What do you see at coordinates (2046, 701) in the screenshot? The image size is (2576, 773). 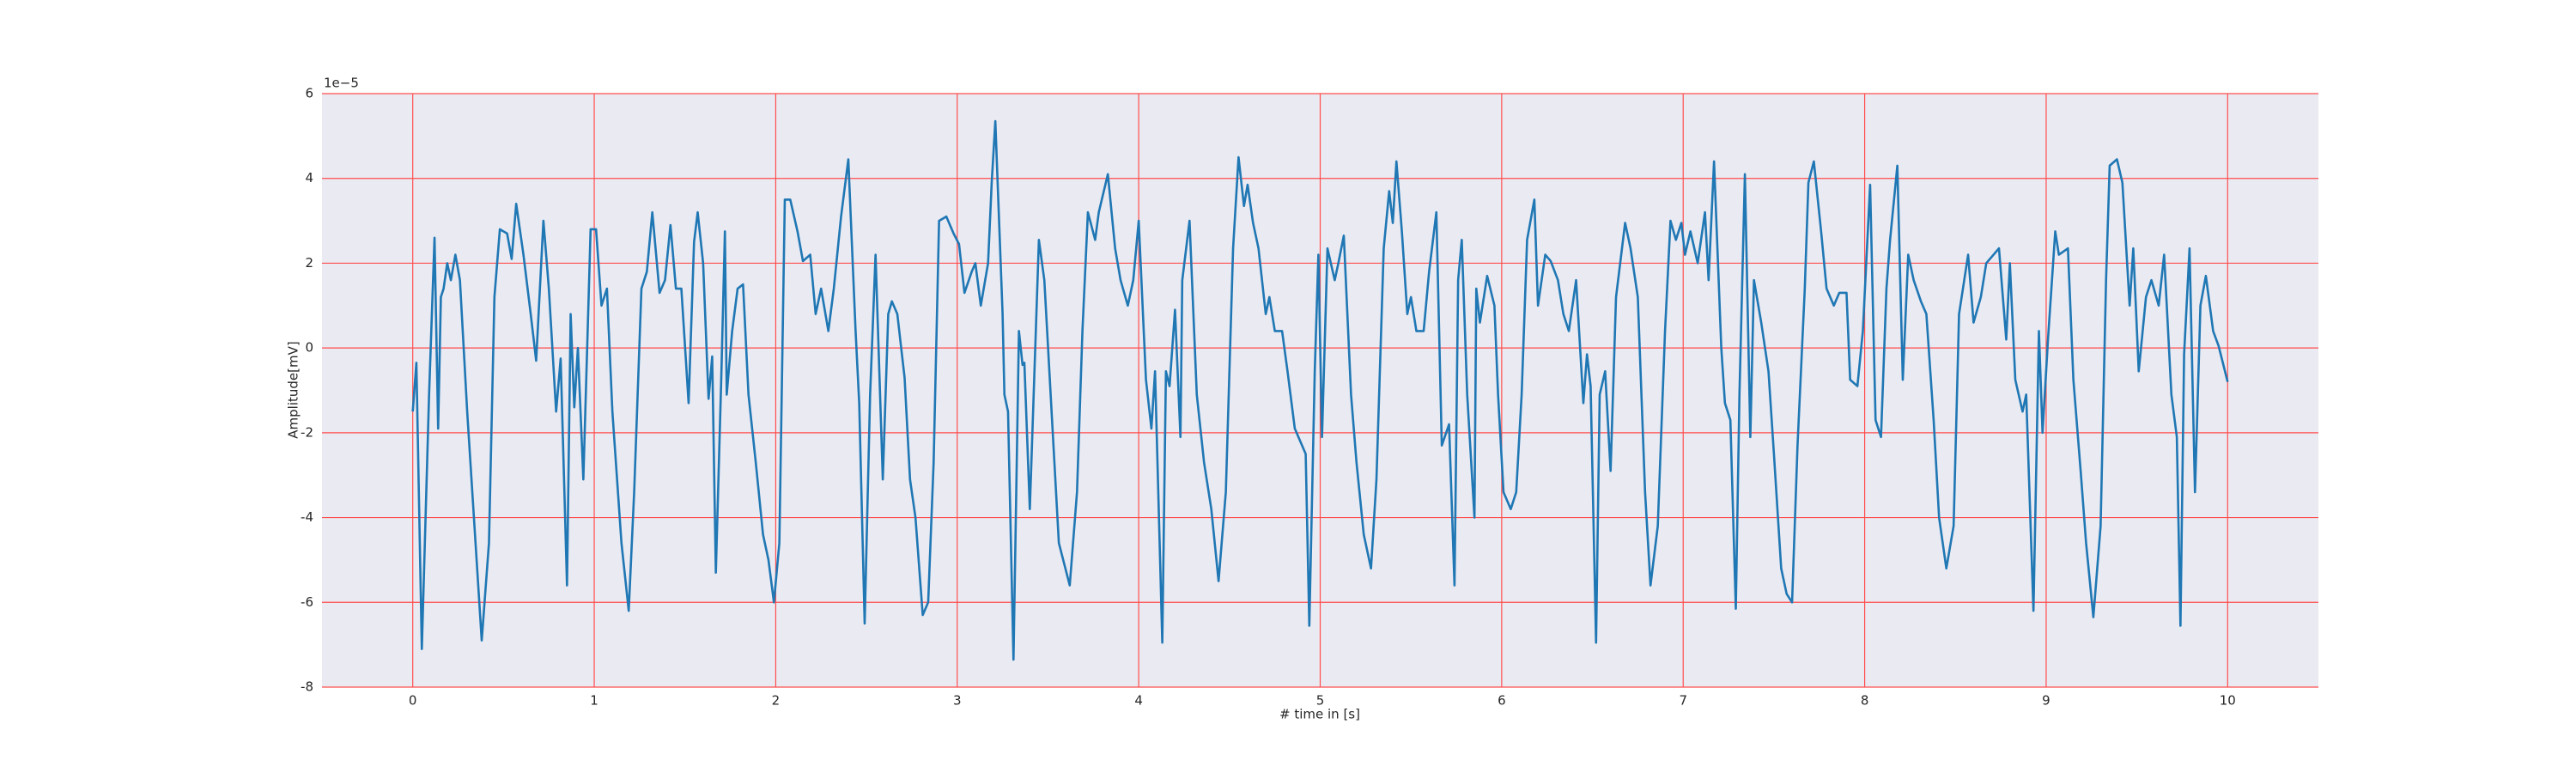 I see `x-tick-label: 9` at bounding box center [2046, 701].